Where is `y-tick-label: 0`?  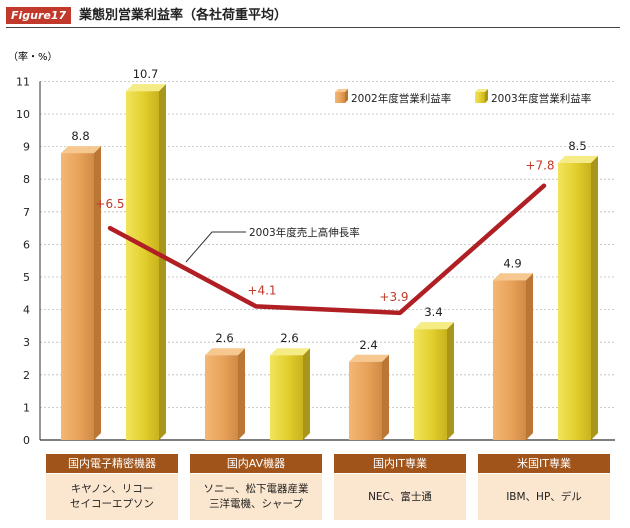 y-tick-label: 0 is located at coordinates (26, 440).